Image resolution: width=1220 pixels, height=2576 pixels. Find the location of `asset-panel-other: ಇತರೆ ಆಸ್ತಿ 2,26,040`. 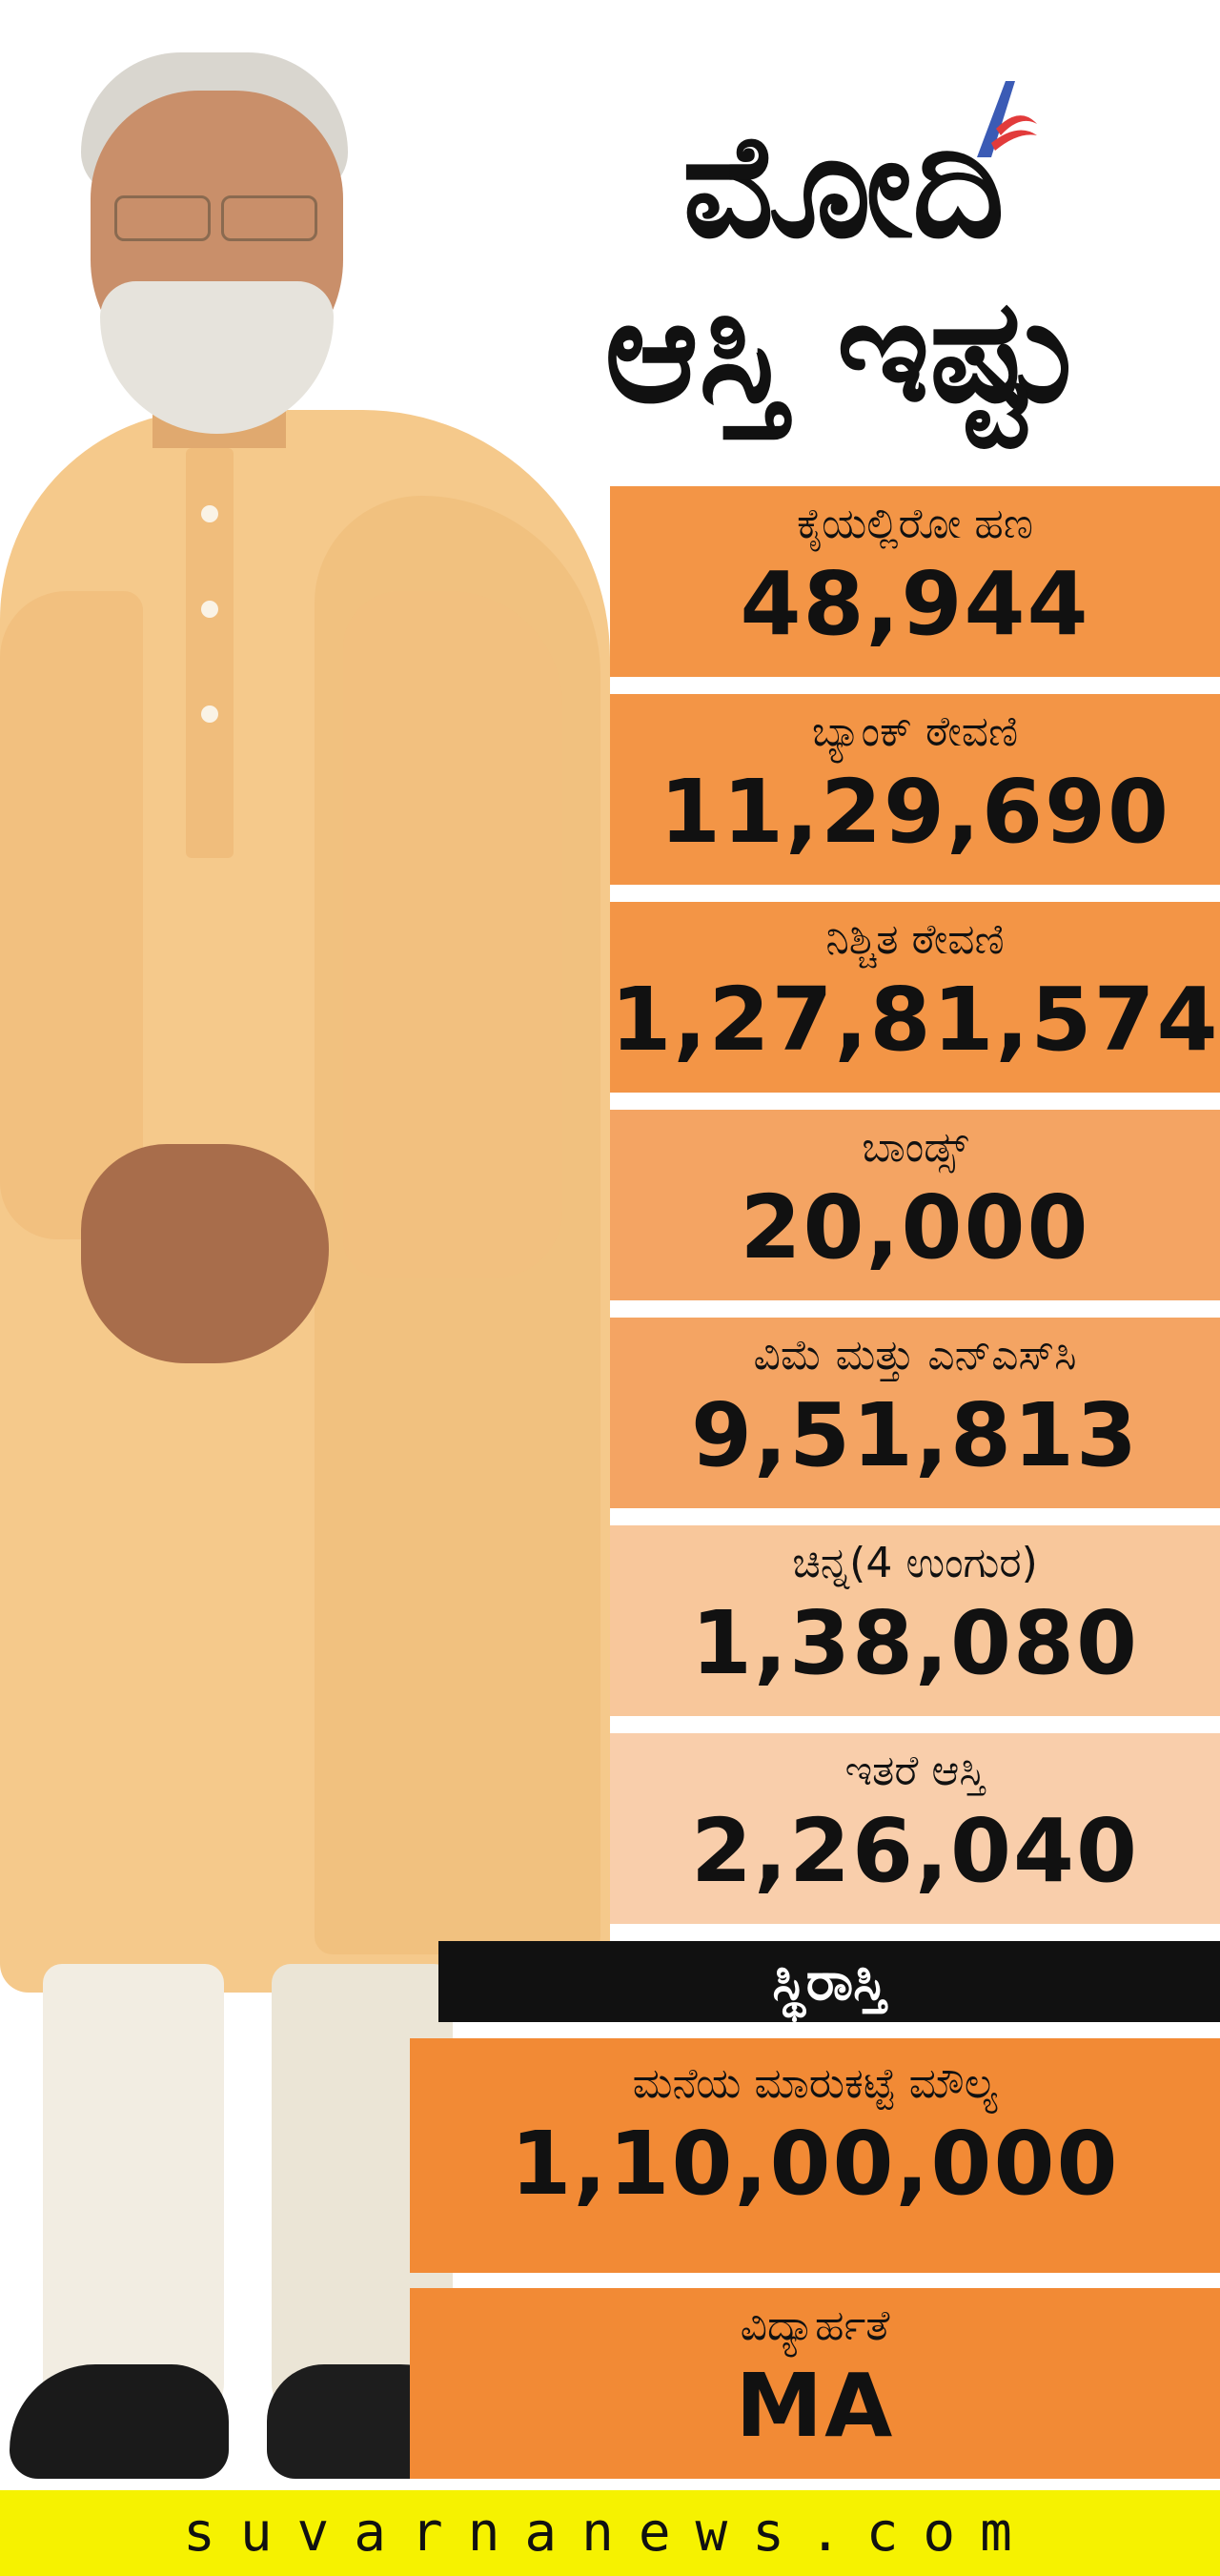

asset-panel-other: ಇತರೆ ಆಸ್ತಿ 2,26,040 is located at coordinates (915, 1828).